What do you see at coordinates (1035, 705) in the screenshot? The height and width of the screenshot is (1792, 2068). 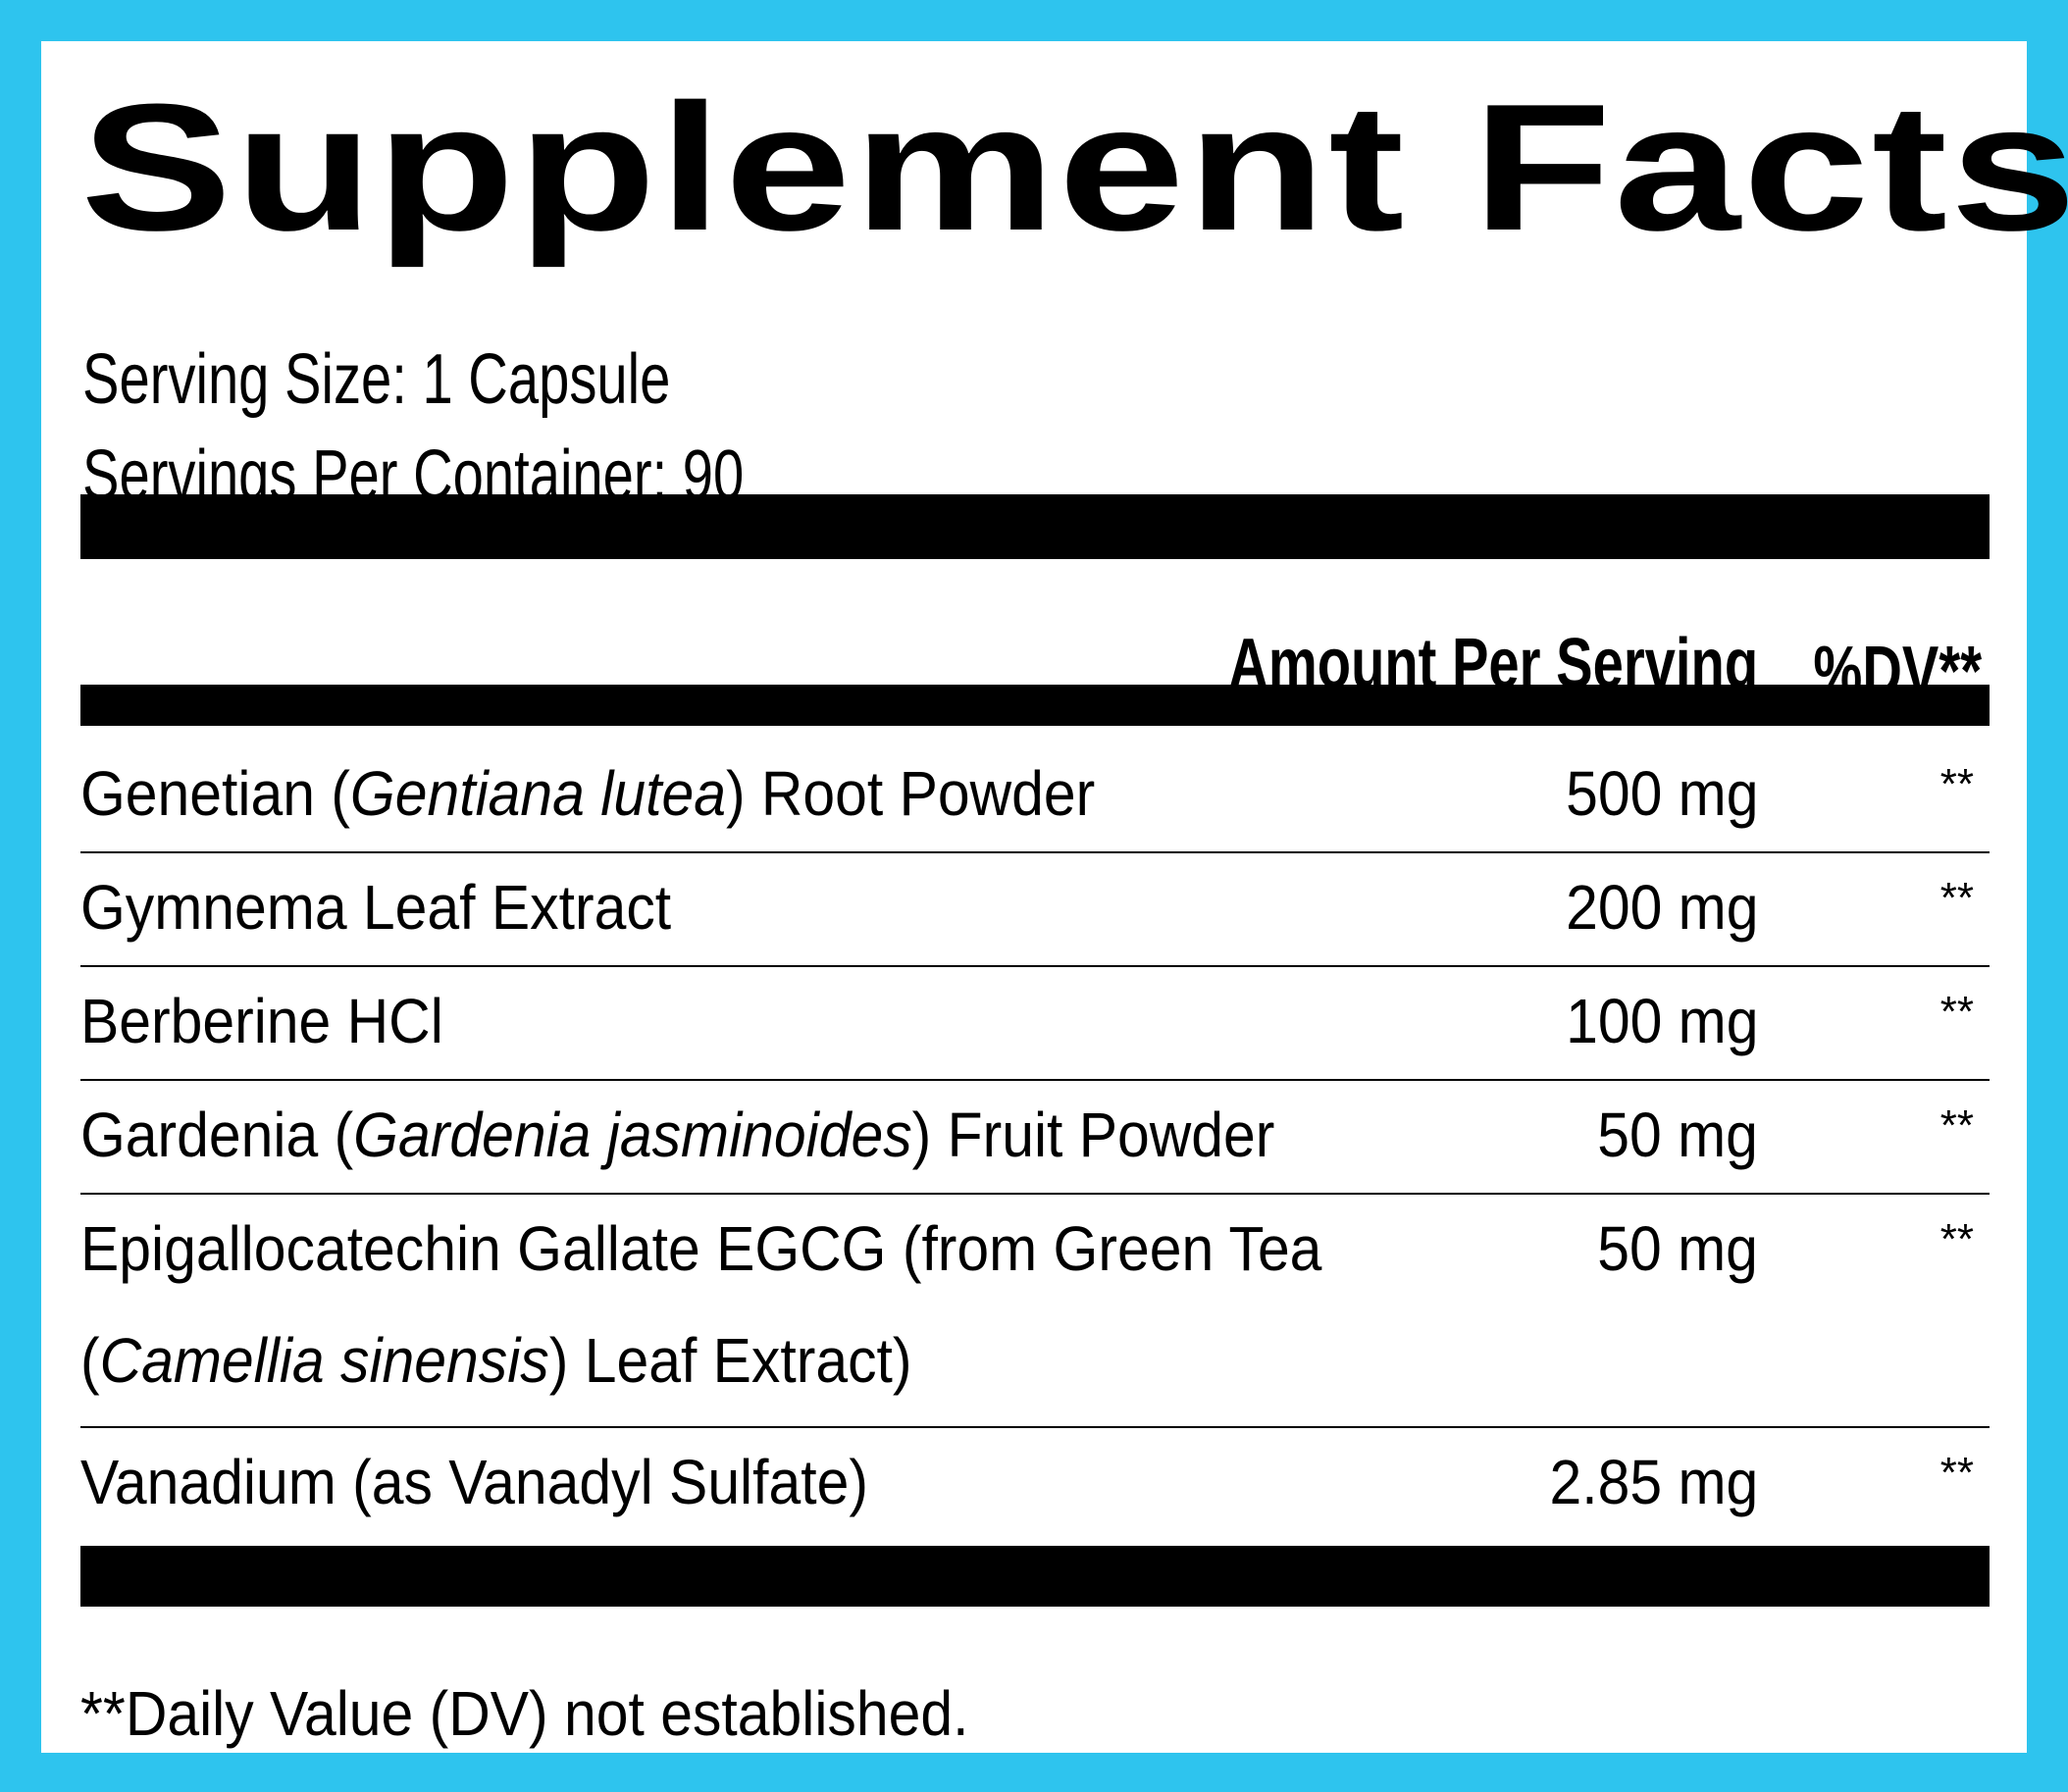 I see `thick-divider-header` at bounding box center [1035, 705].